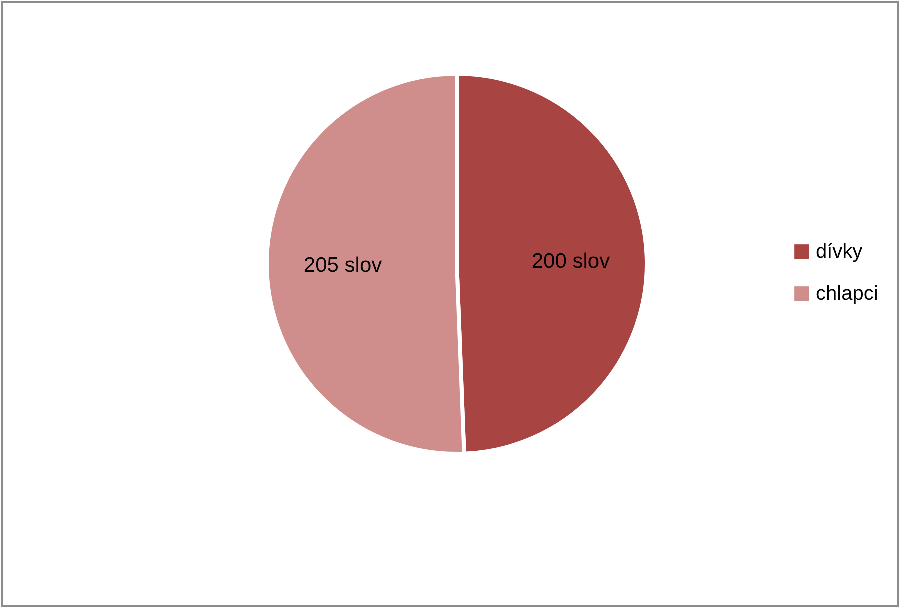  What do you see at coordinates (343, 266) in the screenshot?
I see `data-label: 205 slov` at bounding box center [343, 266].